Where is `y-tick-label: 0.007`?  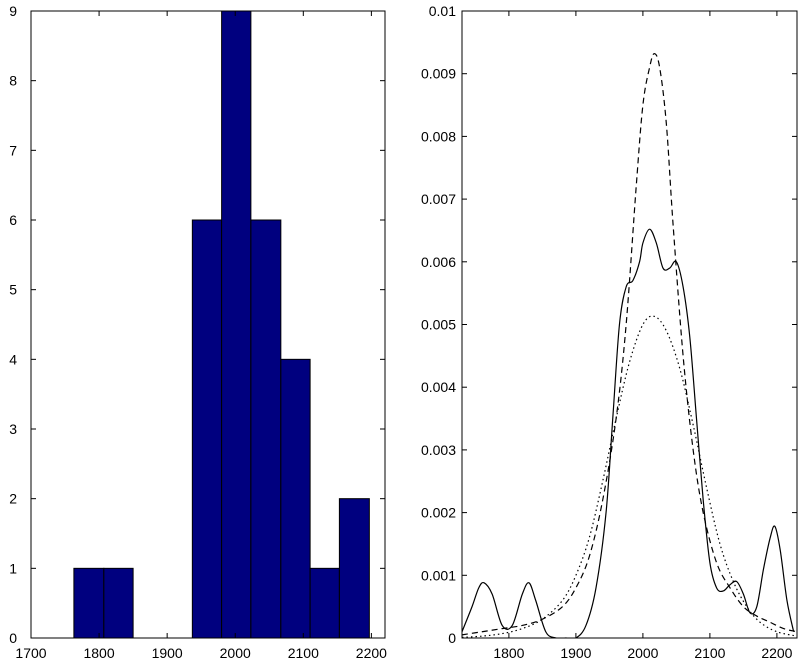 y-tick-label: 0.007 is located at coordinates (438, 199).